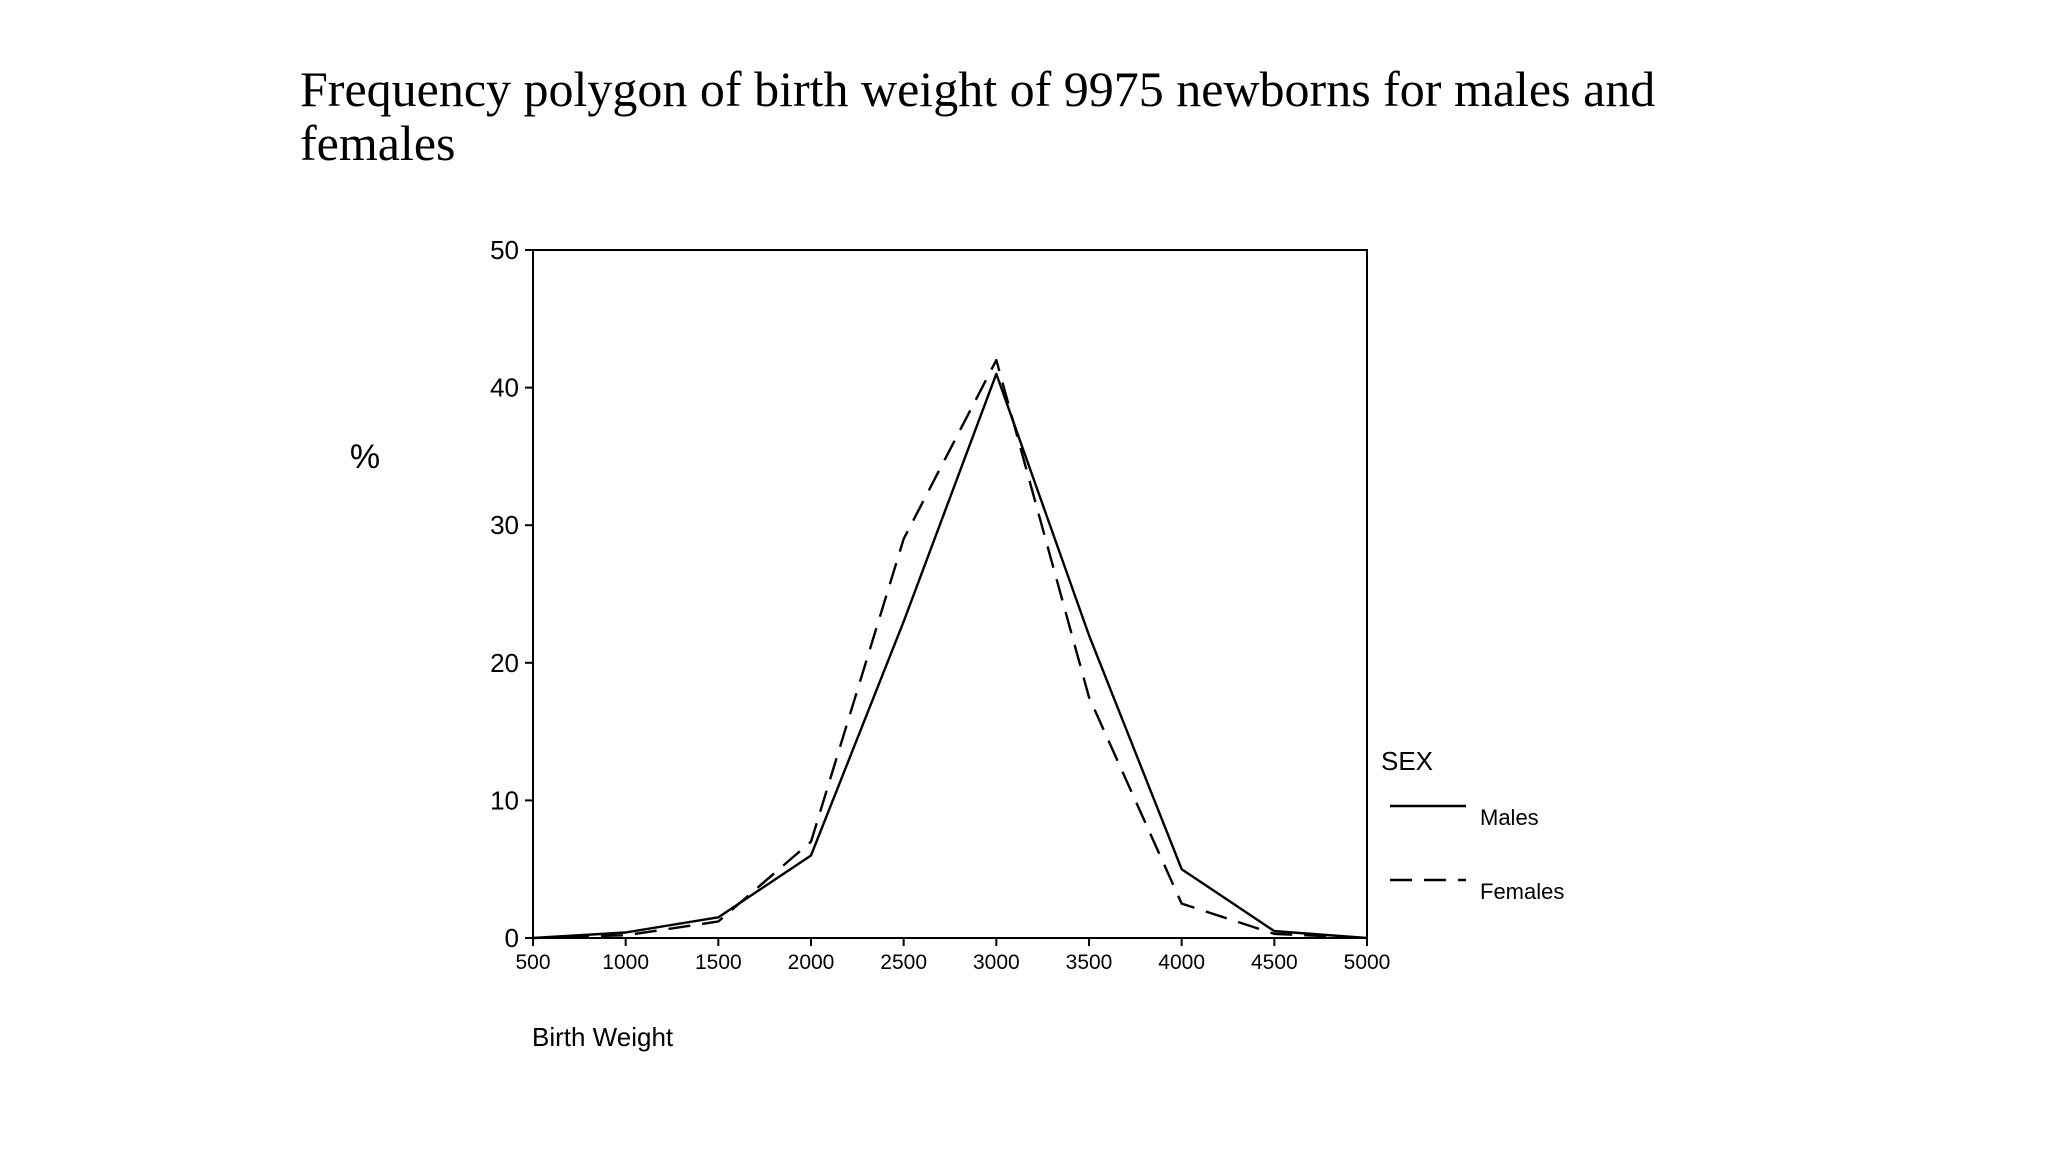  What do you see at coordinates (996, 962) in the screenshot?
I see `x-tick-label: 3000` at bounding box center [996, 962].